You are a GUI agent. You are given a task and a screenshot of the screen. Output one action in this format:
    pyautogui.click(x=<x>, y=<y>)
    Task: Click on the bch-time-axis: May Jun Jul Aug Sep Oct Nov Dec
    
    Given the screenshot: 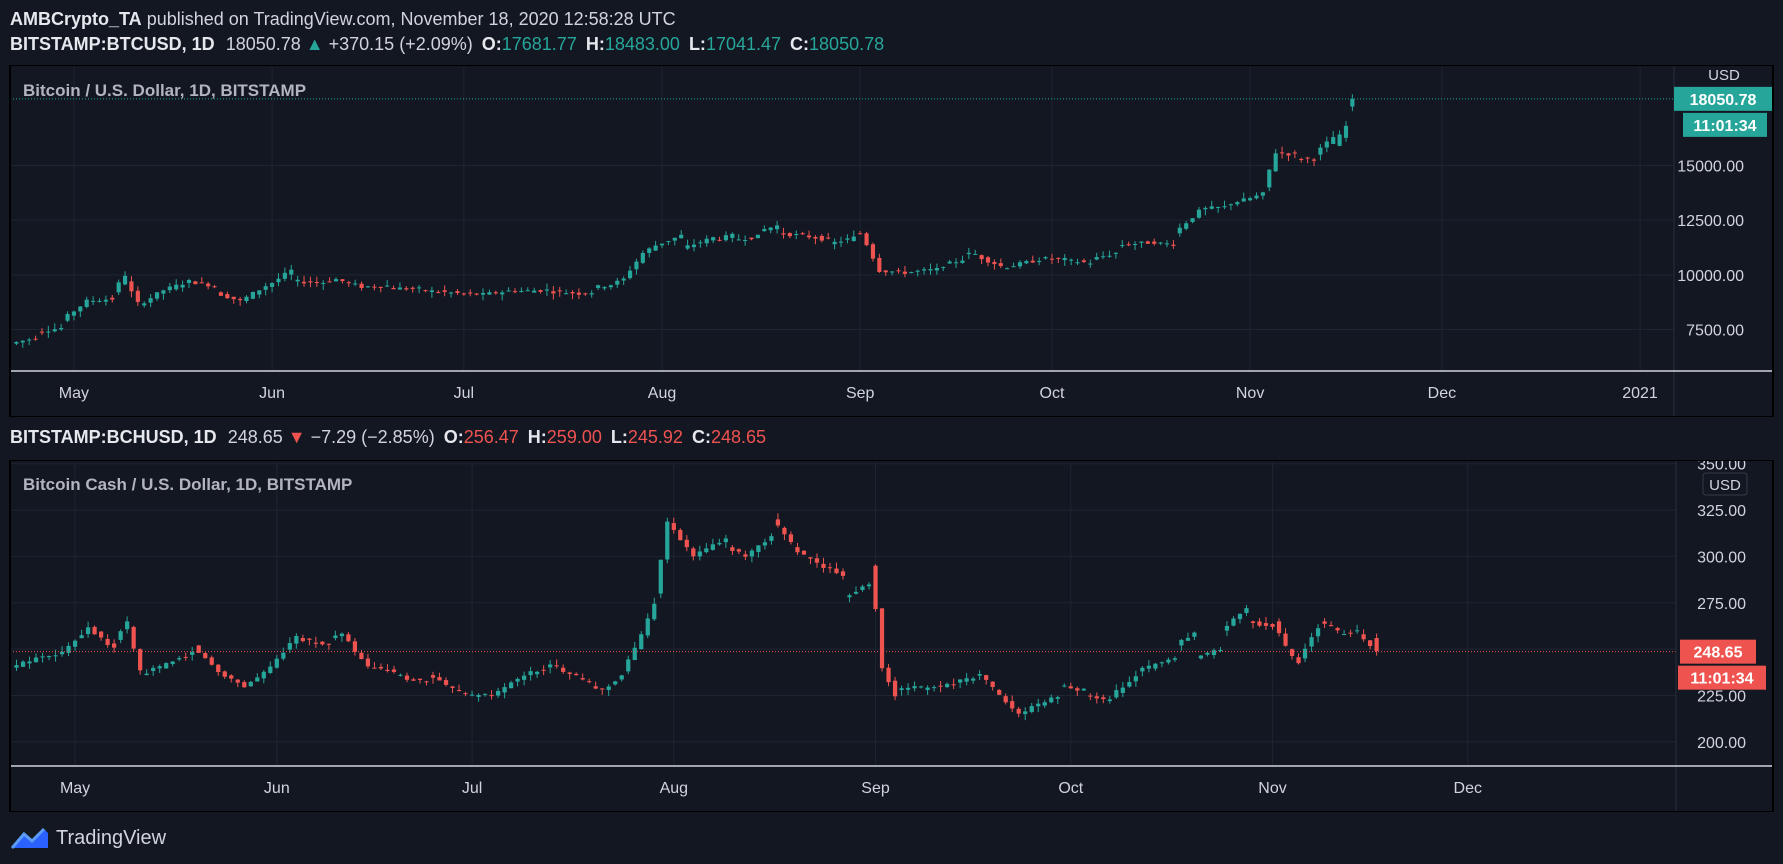 What is the action you would take?
    pyautogui.click(x=891, y=781)
    